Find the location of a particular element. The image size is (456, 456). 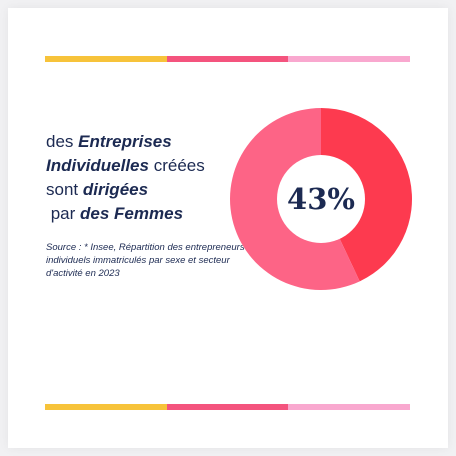

source-label: Source : is located at coordinates (65, 247).